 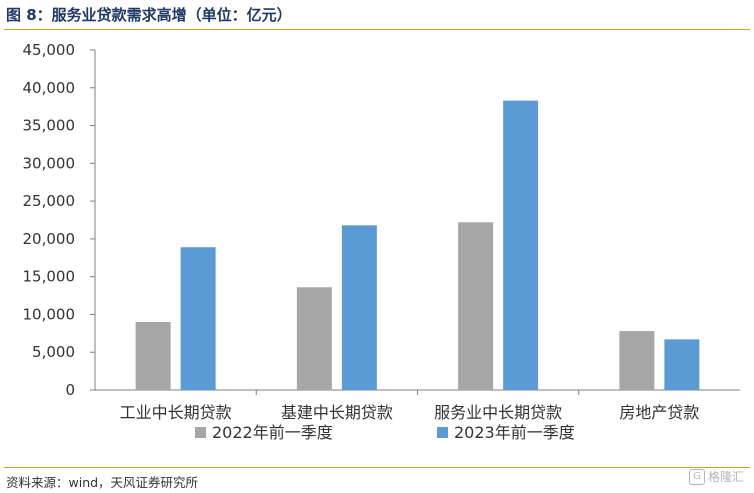 I want to click on y-tick-label: 25,000, so click(x=49, y=201).